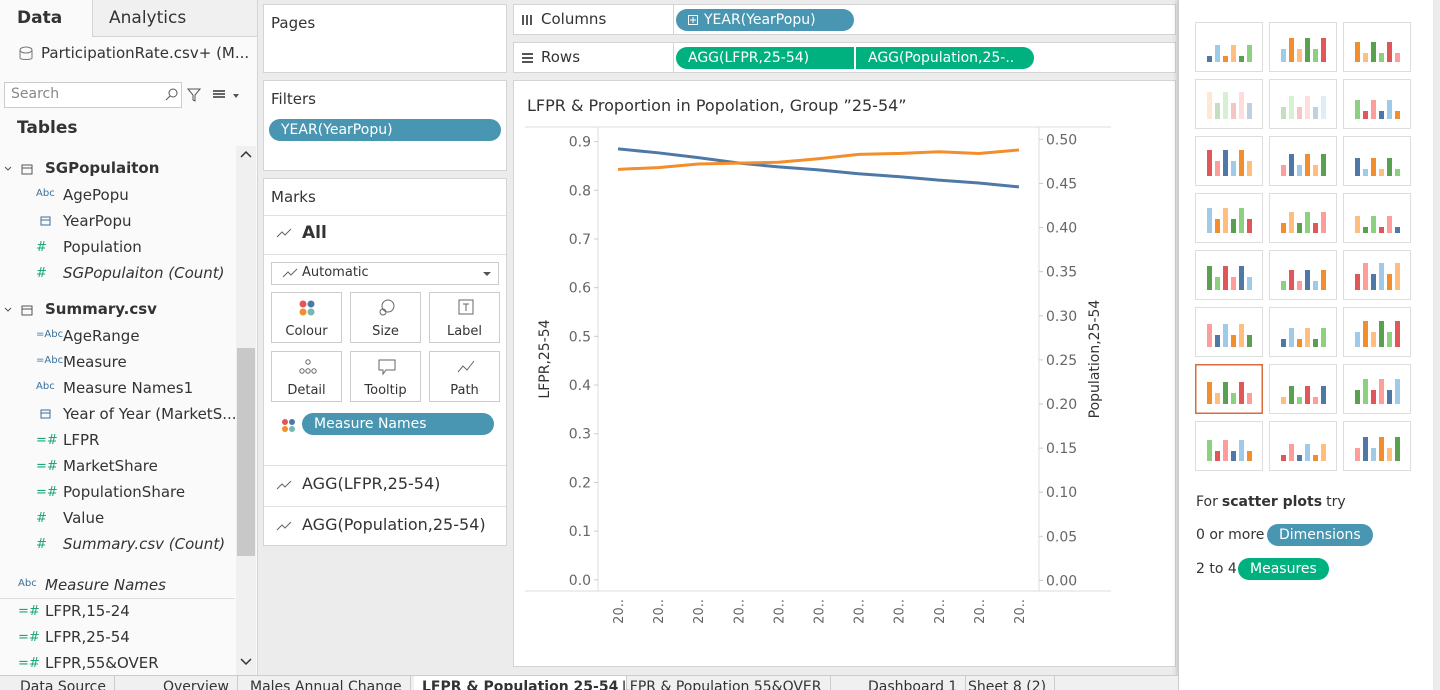 This screenshot has height=690, width=1440. What do you see at coordinates (580, 532) in the screenshot?
I see `y-tick-label: 0.1` at bounding box center [580, 532].